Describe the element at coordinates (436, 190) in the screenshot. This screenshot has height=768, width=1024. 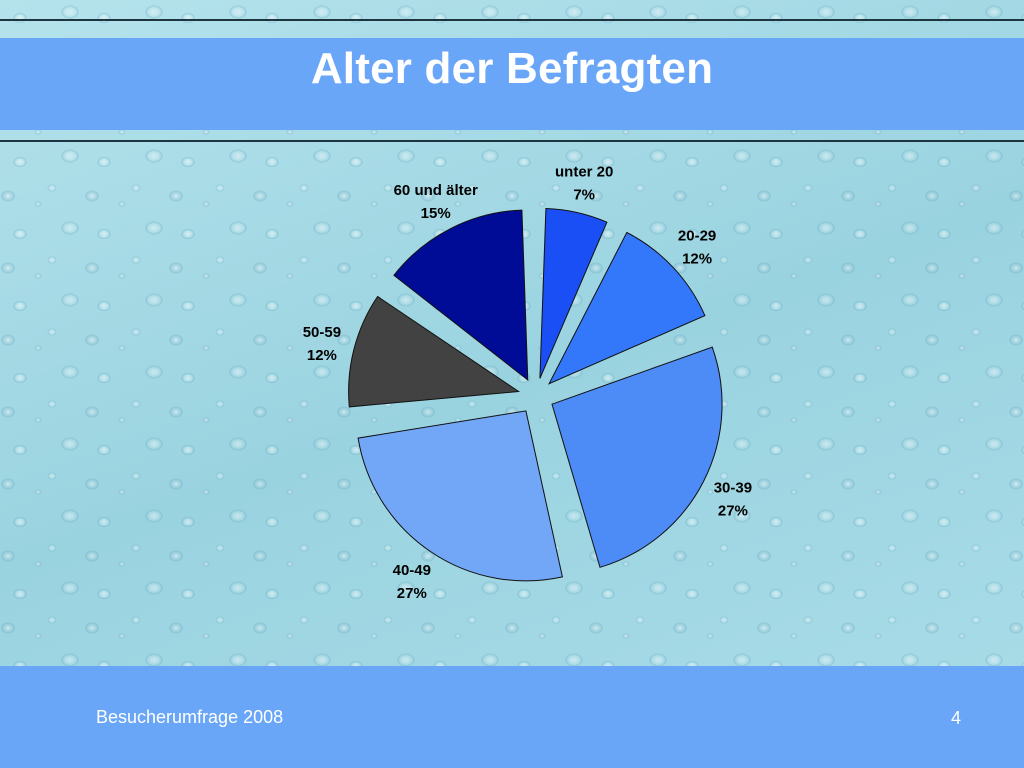
I see `slice-label-6: 60 und älter` at that location.